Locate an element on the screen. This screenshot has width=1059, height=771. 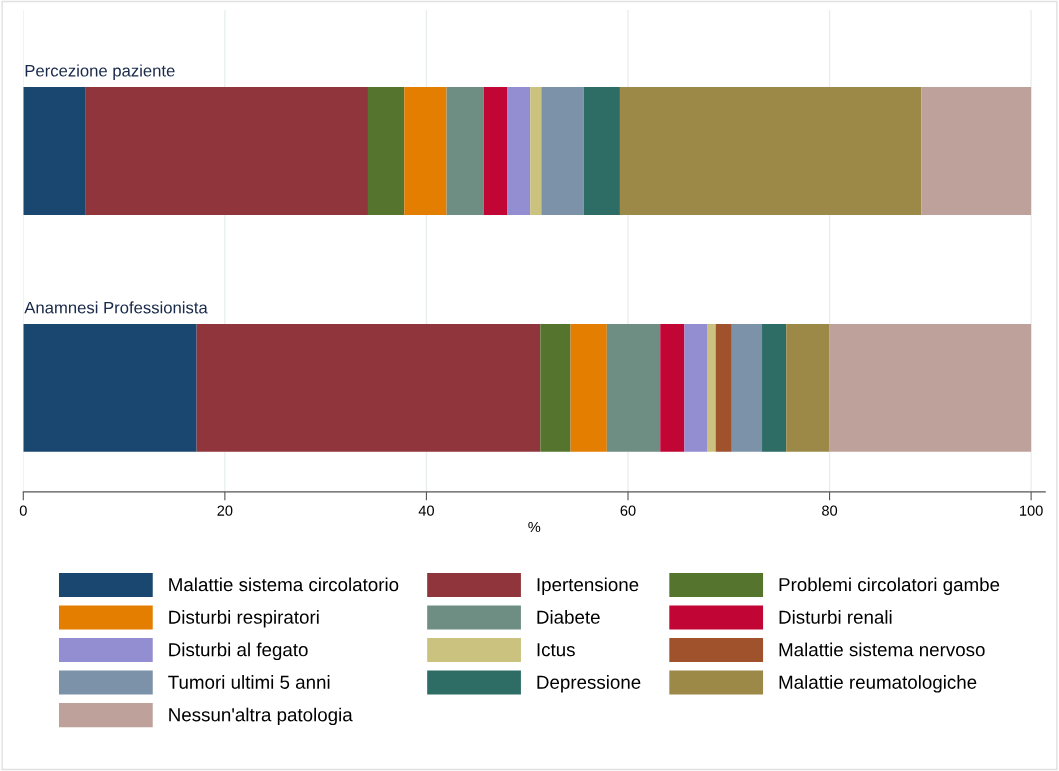
legend-label: Disturbi renali is located at coordinates (835, 617).